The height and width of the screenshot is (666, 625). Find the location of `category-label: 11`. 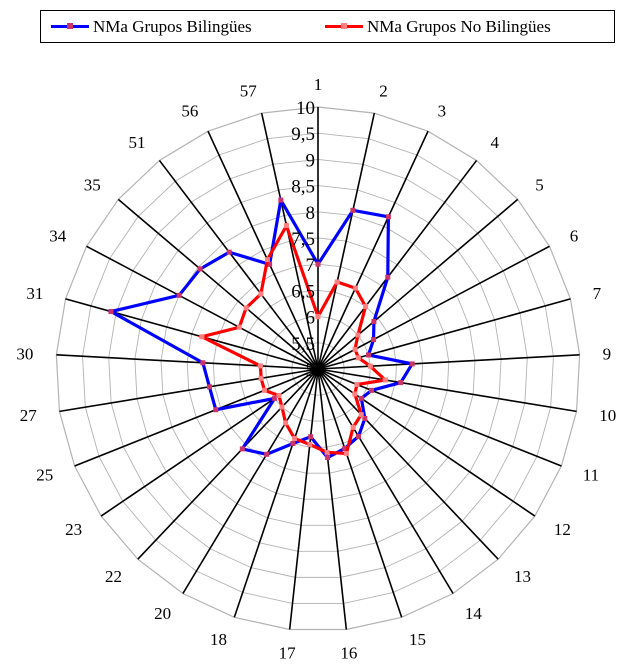

category-label: 11 is located at coordinates (591, 474).